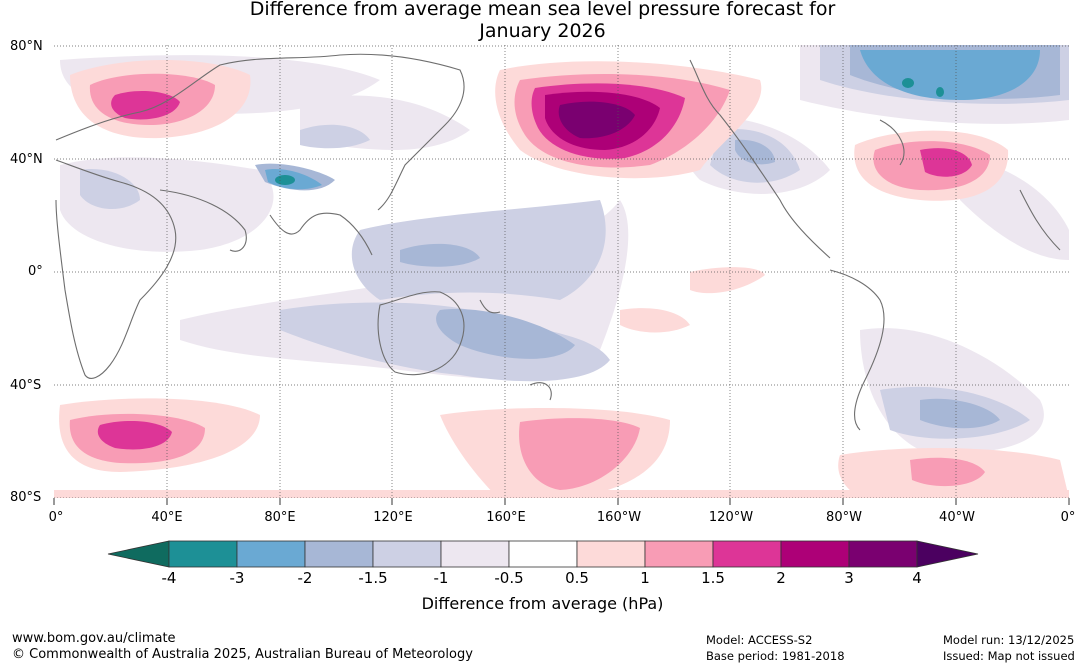 This screenshot has height=667, width=1085. I want to click on footer-base-period: Base period: 1981-2018, so click(775, 656).